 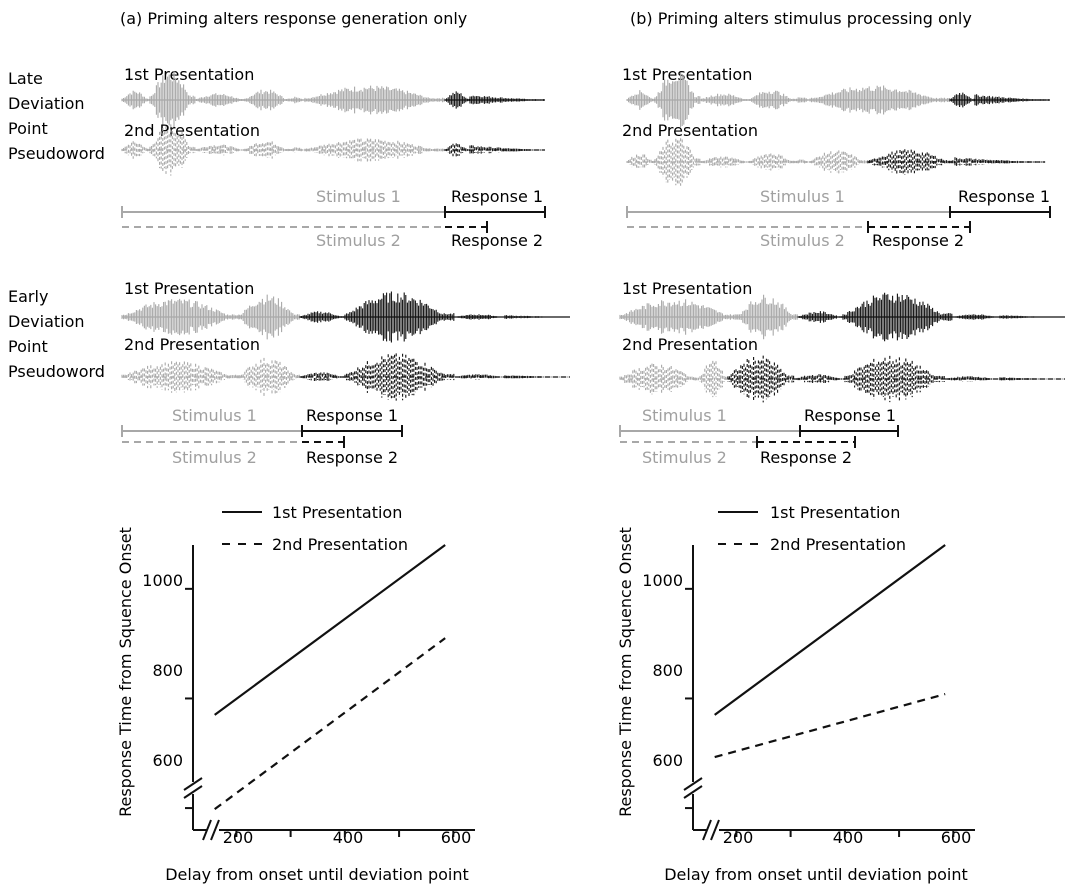 I want to click on early-row-label-4: Pseudoword, so click(x=56, y=371).